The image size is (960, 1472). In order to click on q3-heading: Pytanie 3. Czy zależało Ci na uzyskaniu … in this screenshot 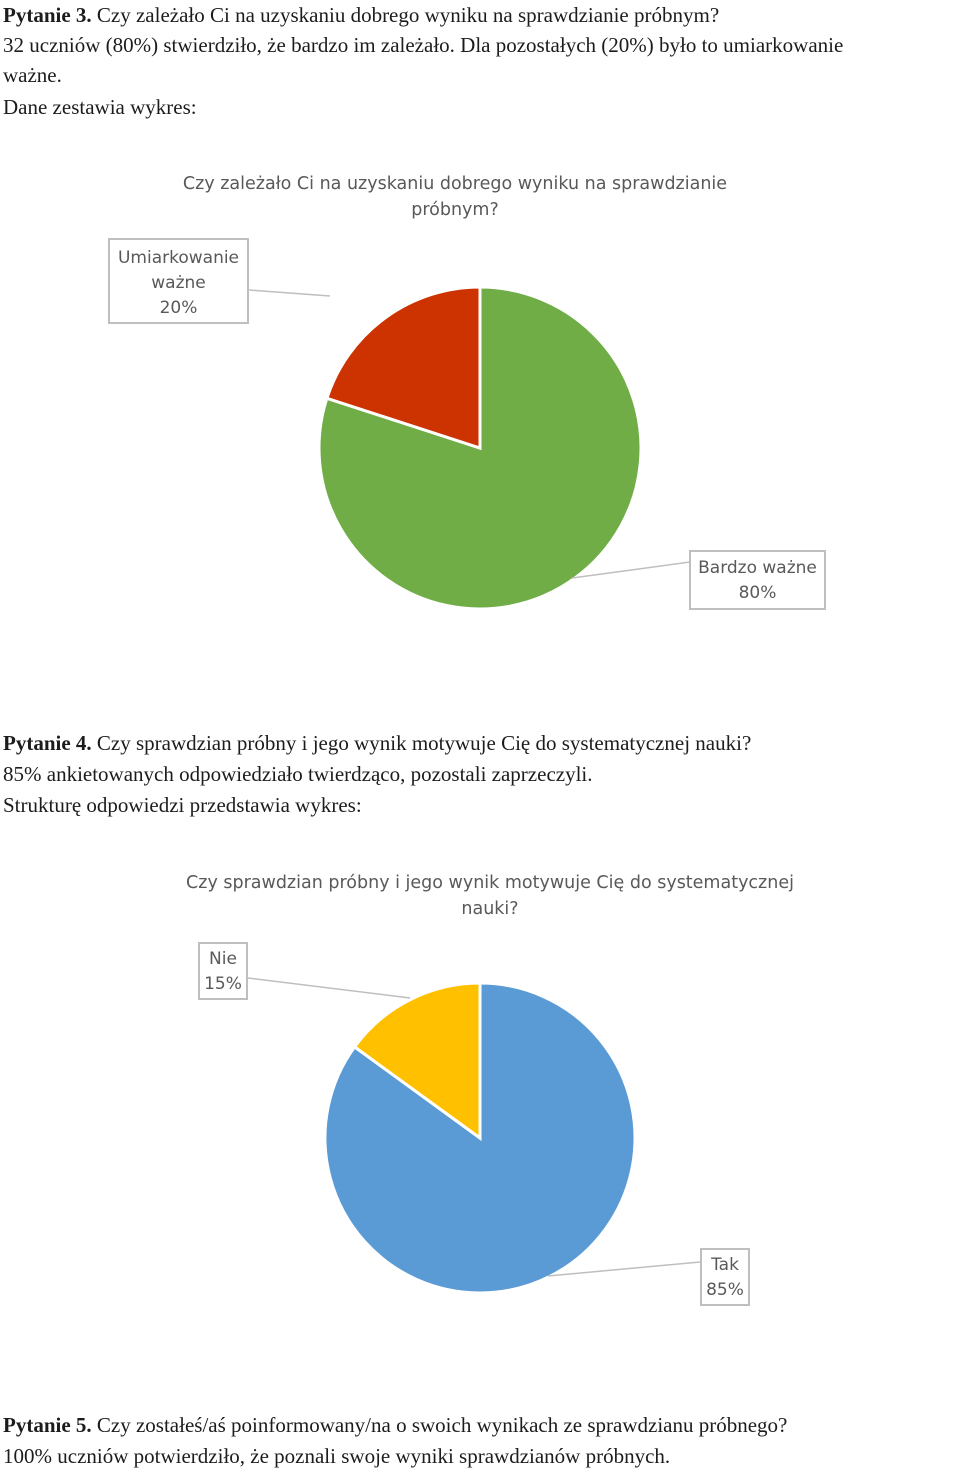, I will do `click(361, 15)`.